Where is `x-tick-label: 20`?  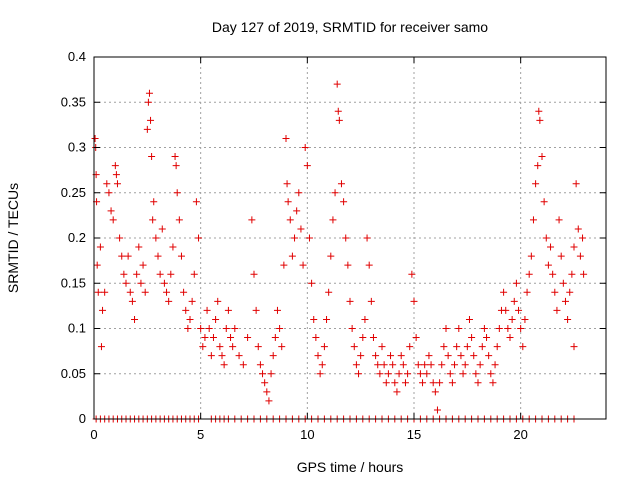
x-tick-label: 20 is located at coordinates (520, 434).